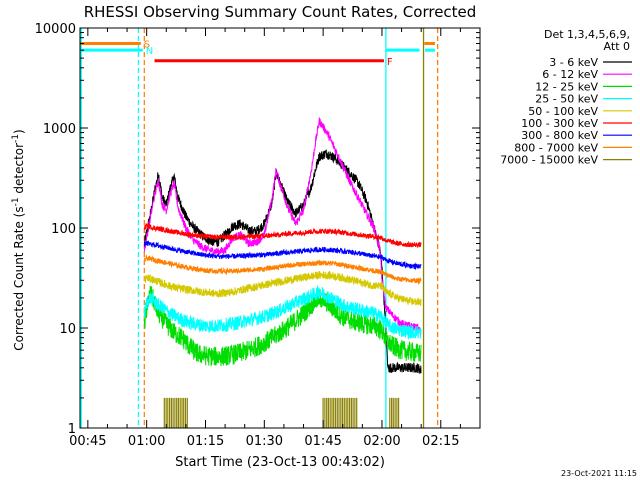 Image resolution: width=640 pixels, height=480 pixels. What do you see at coordinates (55, 29) in the screenshot?
I see `y-tick-label-4: 10000` at bounding box center [55, 29].